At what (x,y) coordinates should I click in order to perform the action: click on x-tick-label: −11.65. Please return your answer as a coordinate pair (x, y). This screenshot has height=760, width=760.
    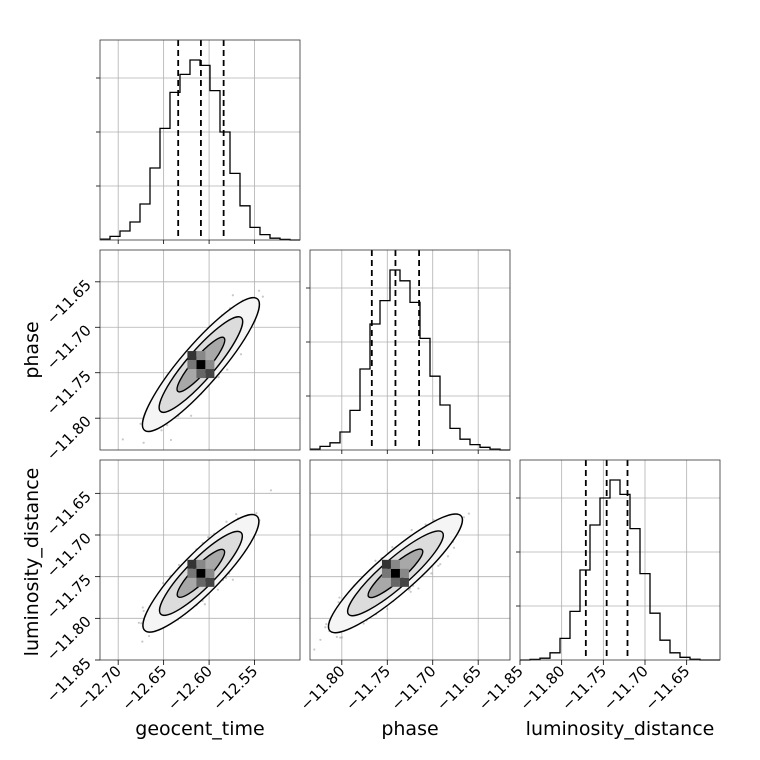
    Looking at the image, I should click on (668, 688).